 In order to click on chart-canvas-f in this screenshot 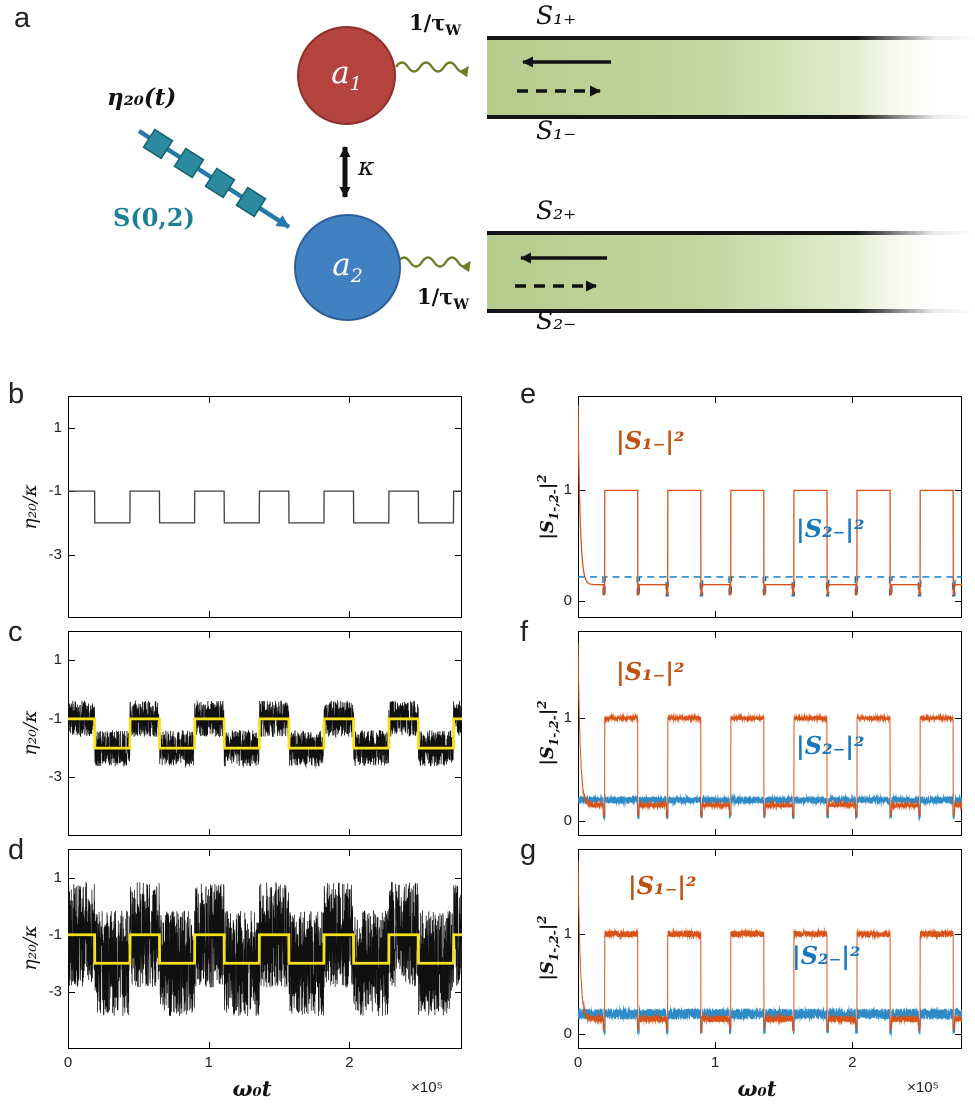, I will do `click(770, 733)`.